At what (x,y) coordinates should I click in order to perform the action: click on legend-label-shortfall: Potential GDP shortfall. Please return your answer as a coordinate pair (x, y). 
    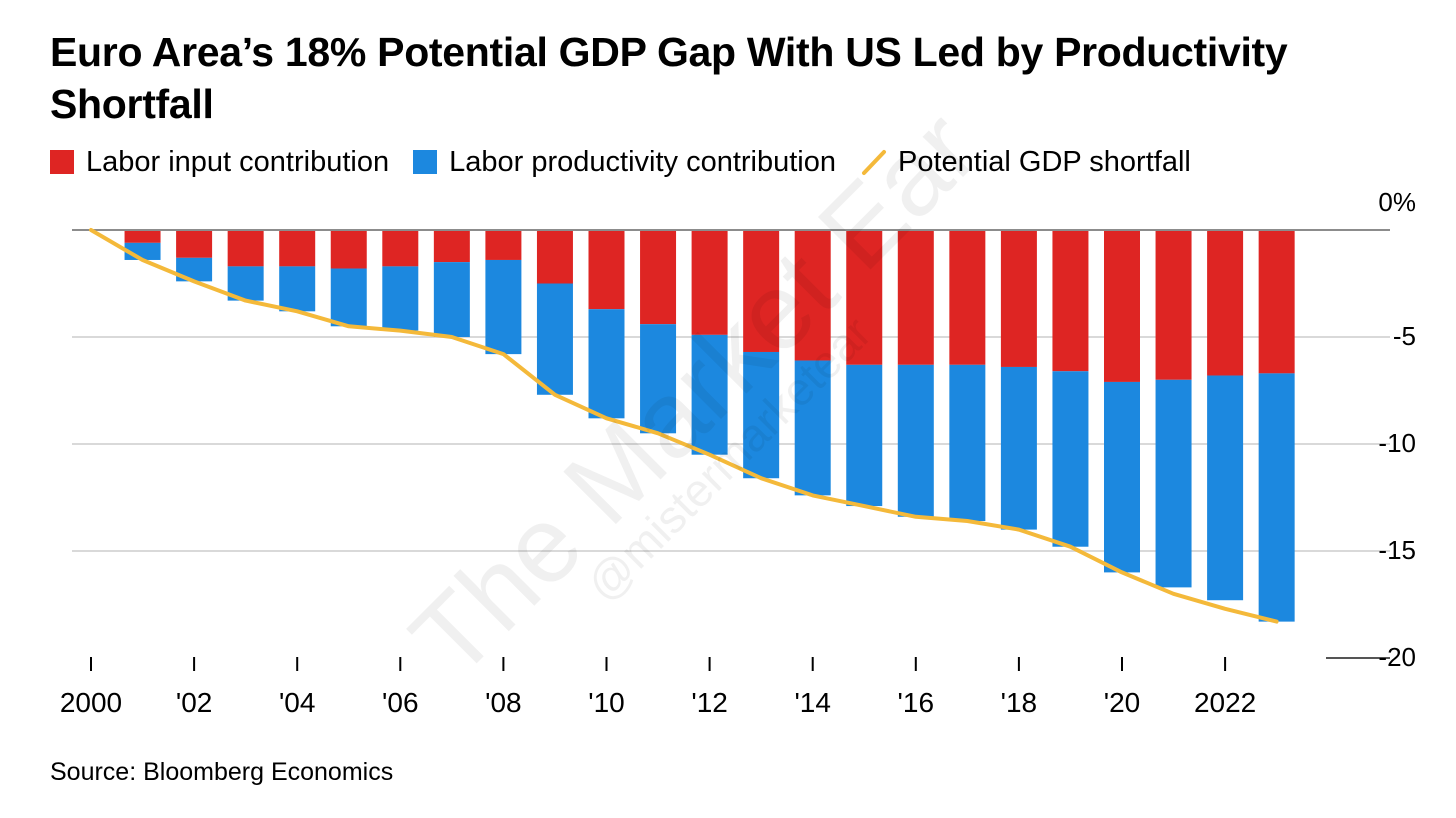
    Looking at the image, I should click on (1044, 161).